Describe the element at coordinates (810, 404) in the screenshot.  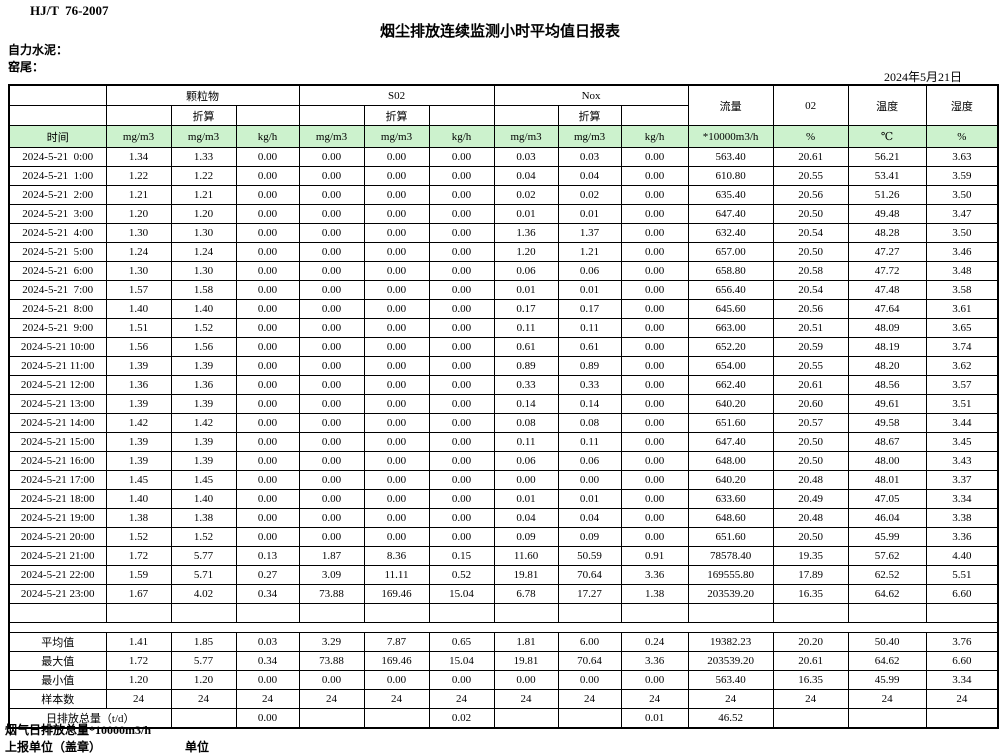
I see `value-cell: 20.60` at that location.